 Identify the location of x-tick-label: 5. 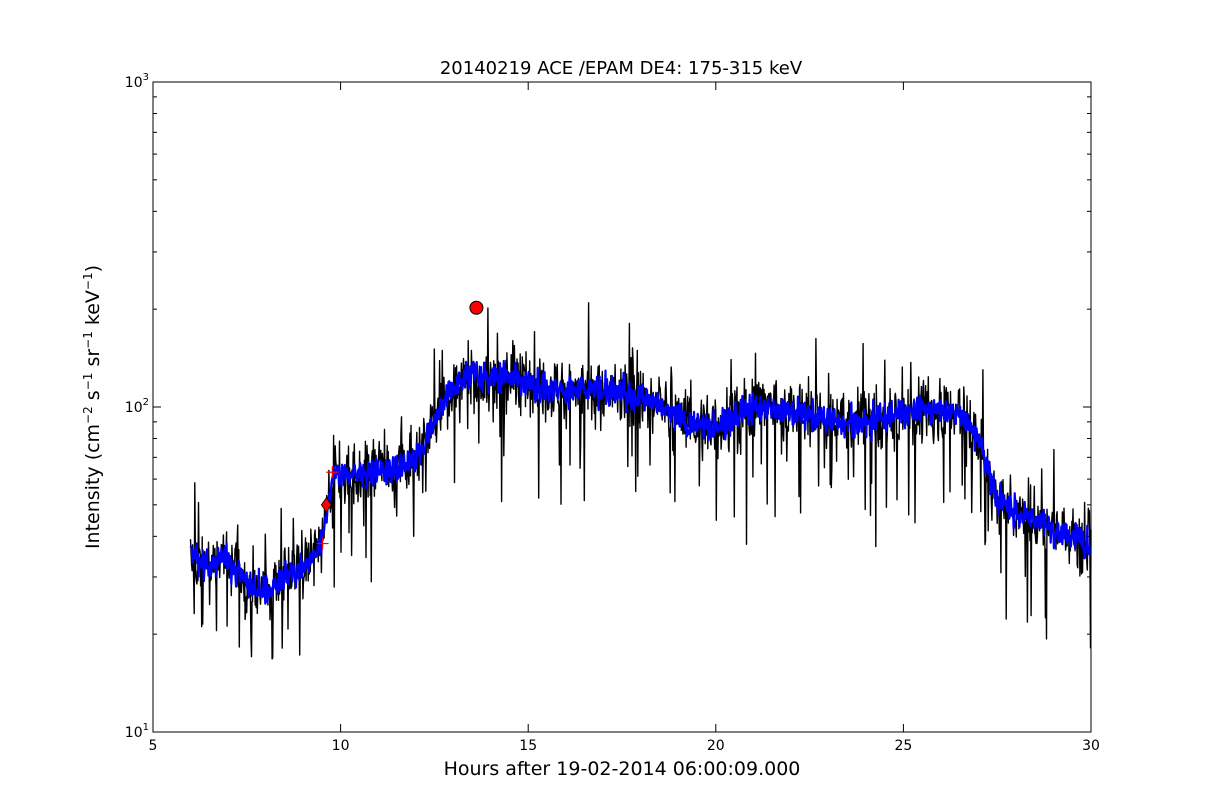
(153, 746).